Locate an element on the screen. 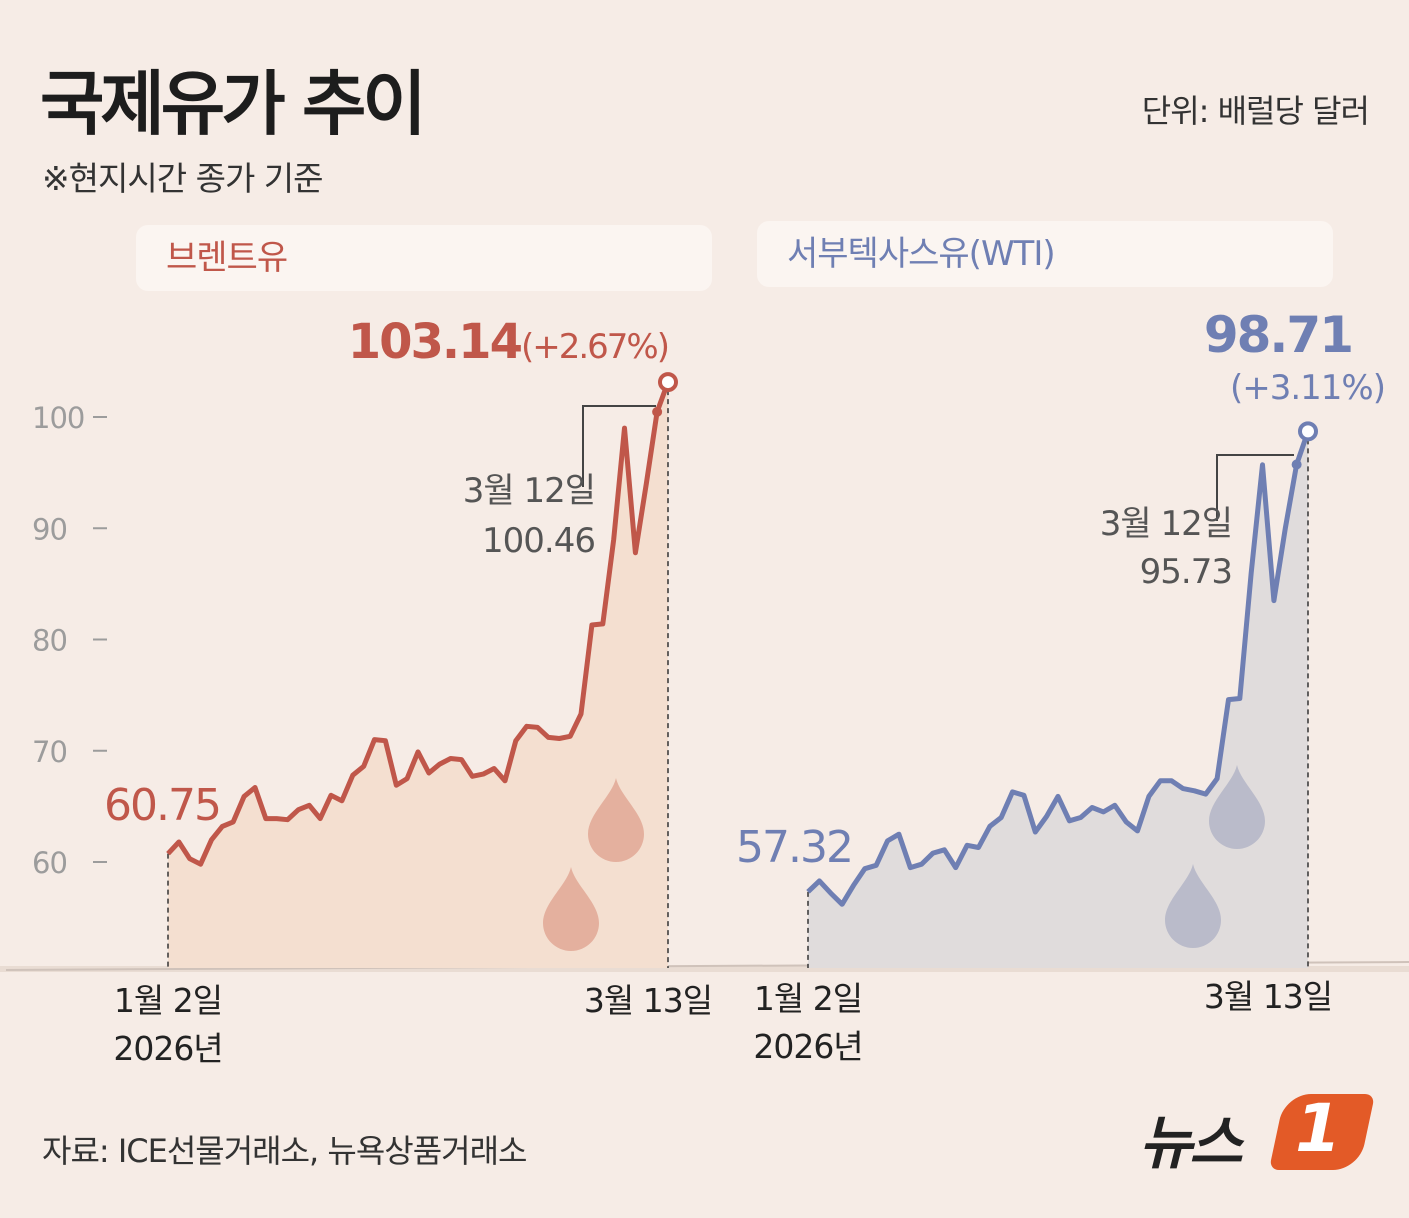 Image resolution: width=1409 pixels, height=1218 pixels. brent-prev-label: 3월 12일 is located at coordinates (529, 491).